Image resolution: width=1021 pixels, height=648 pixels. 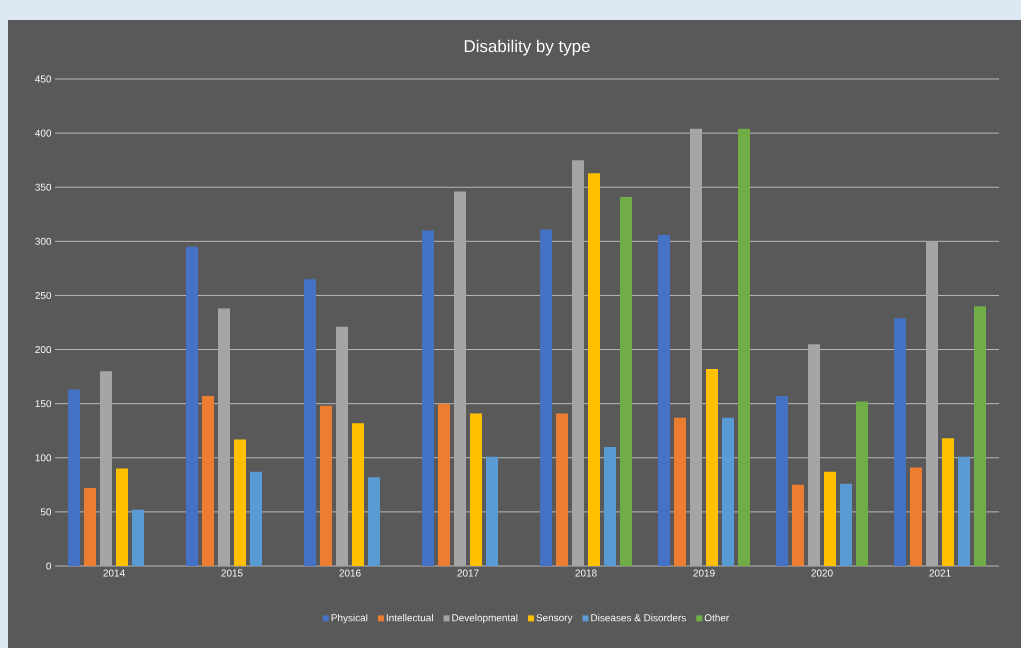 What do you see at coordinates (717, 618) in the screenshot?
I see `legend-label: Other` at bounding box center [717, 618].